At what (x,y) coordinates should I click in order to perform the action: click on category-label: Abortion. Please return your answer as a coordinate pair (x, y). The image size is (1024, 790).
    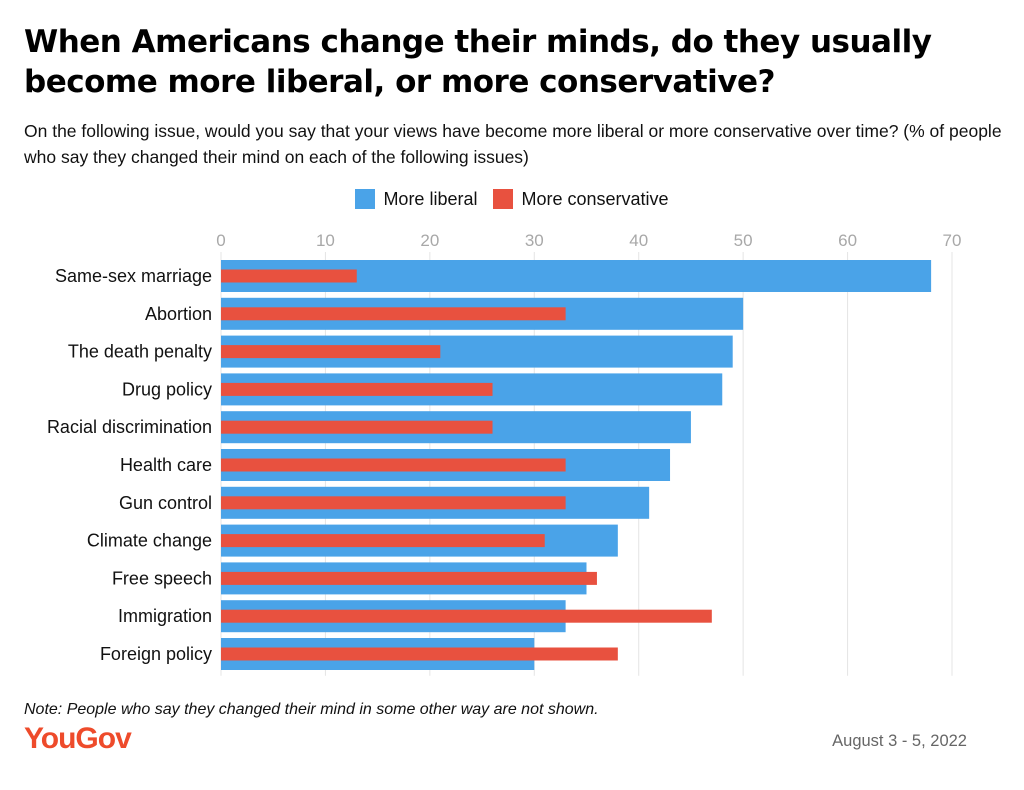
    Looking at the image, I should click on (178, 314).